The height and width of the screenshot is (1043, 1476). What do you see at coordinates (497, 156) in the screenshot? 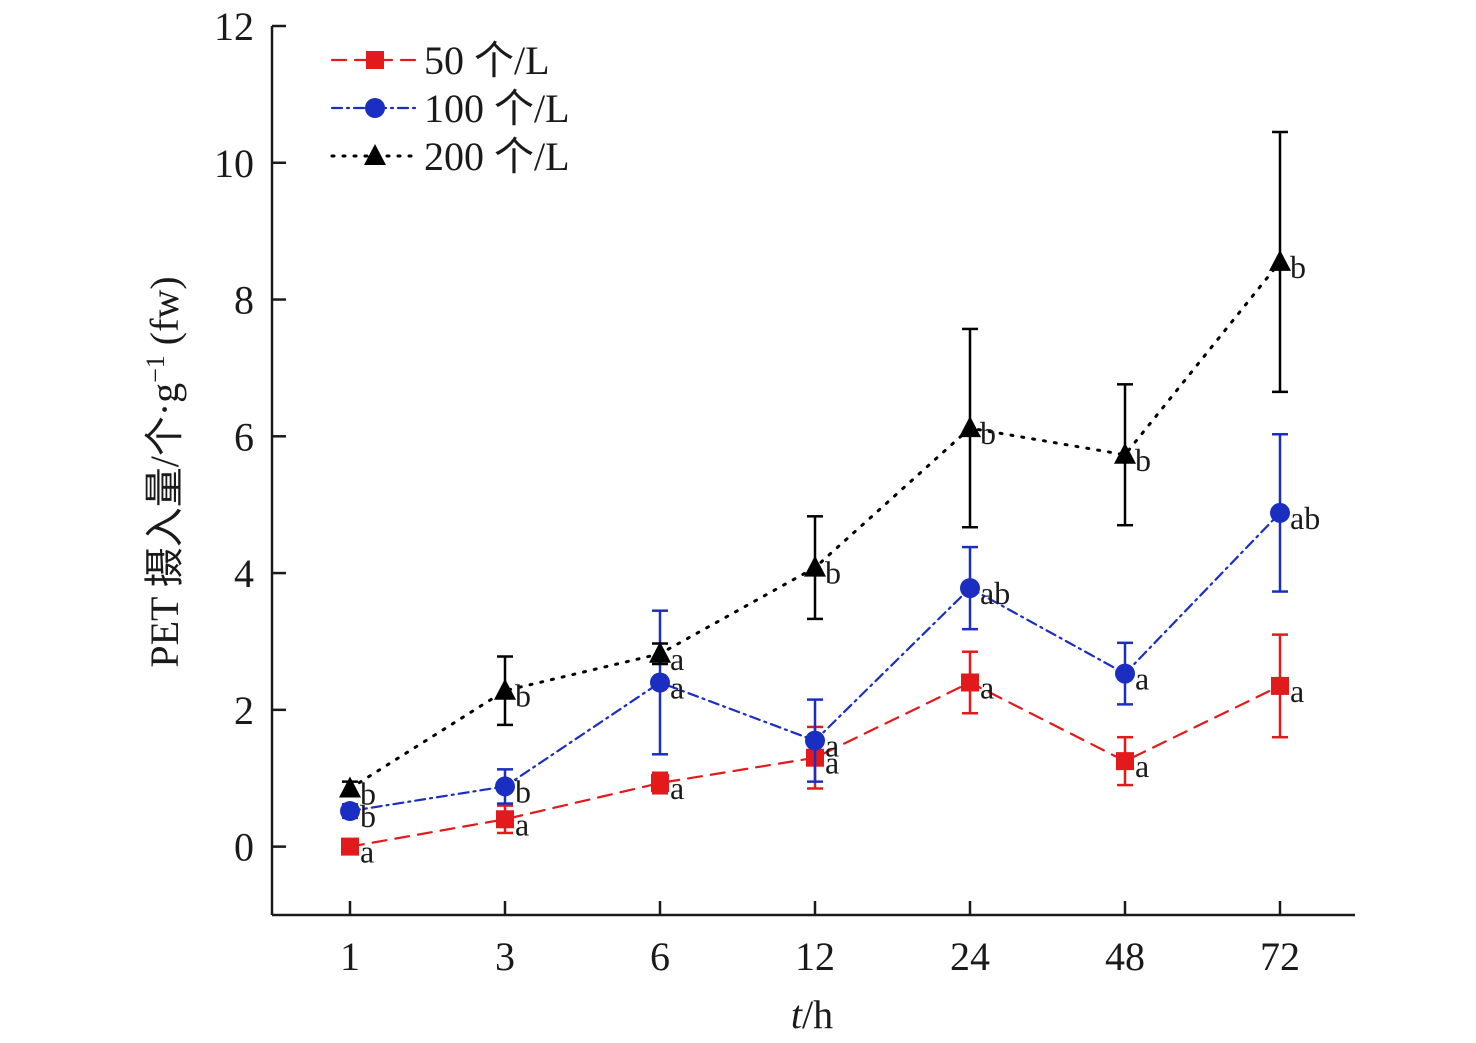
I see `legend-label: 200 个/L` at bounding box center [497, 156].